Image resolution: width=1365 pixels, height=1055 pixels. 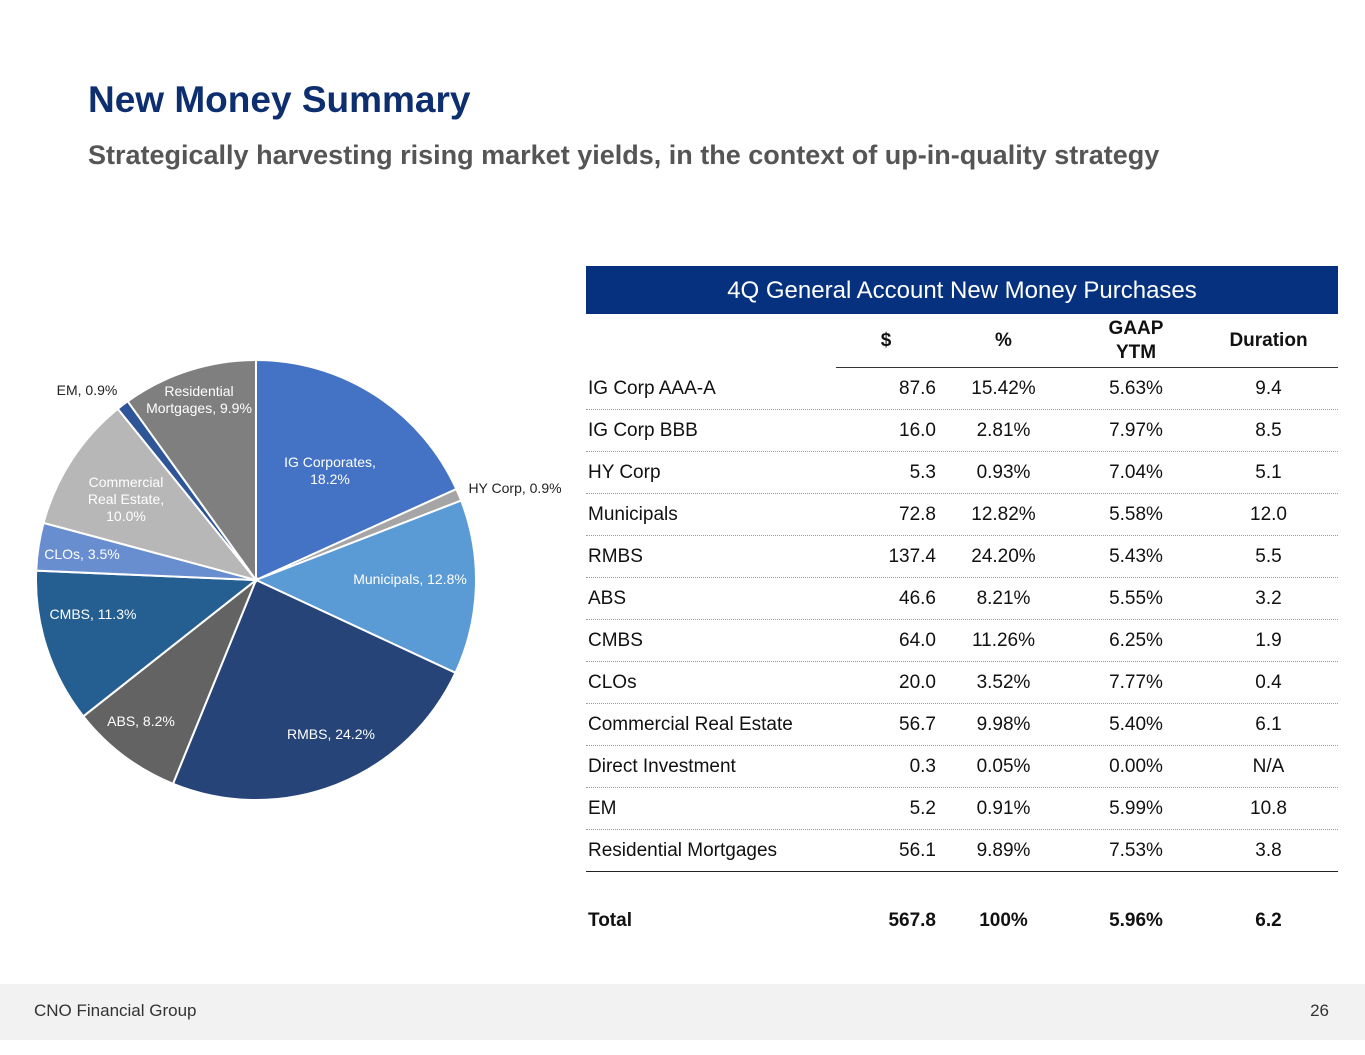 I want to click on pie-slice-rmbs, so click(x=314, y=689).